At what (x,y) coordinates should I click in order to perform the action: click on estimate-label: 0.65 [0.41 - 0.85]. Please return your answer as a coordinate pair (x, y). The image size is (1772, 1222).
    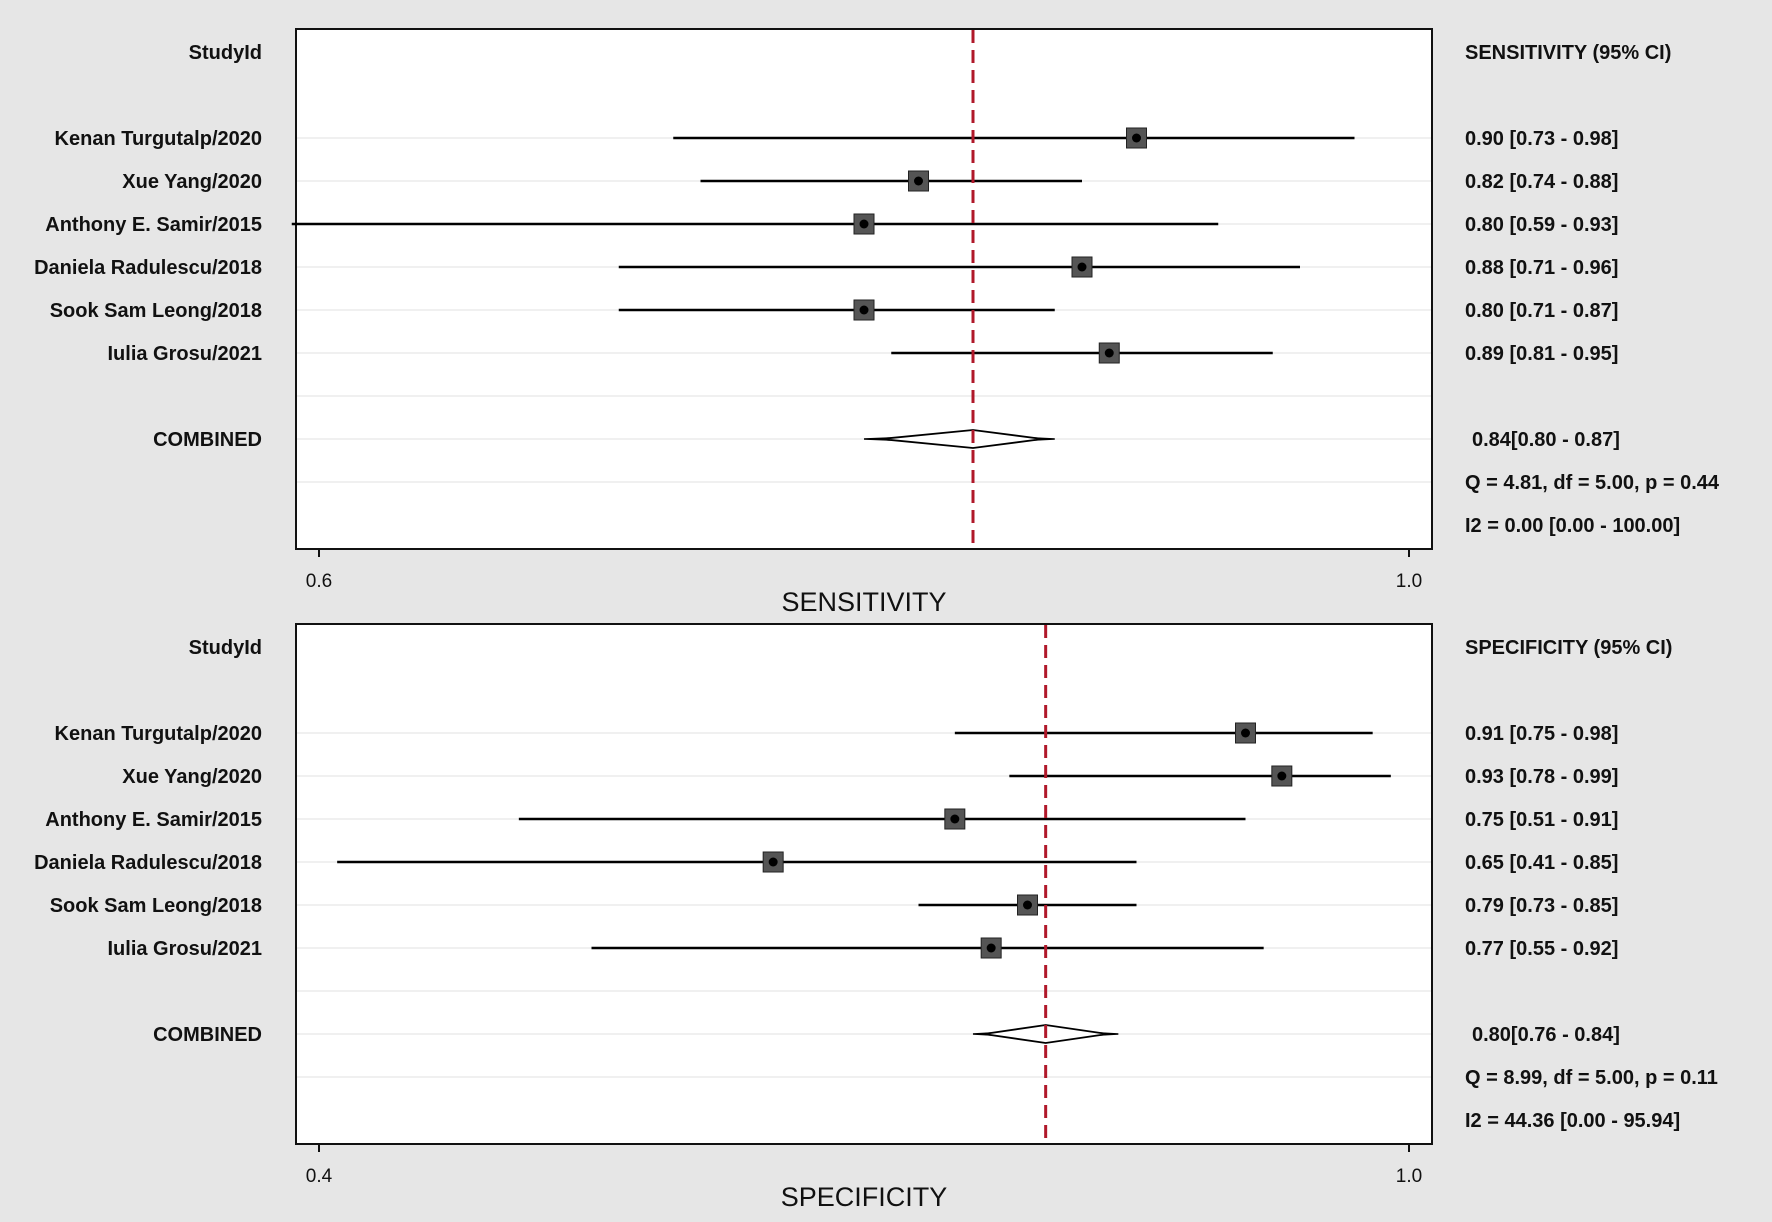
    Looking at the image, I should click on (1541, 863).